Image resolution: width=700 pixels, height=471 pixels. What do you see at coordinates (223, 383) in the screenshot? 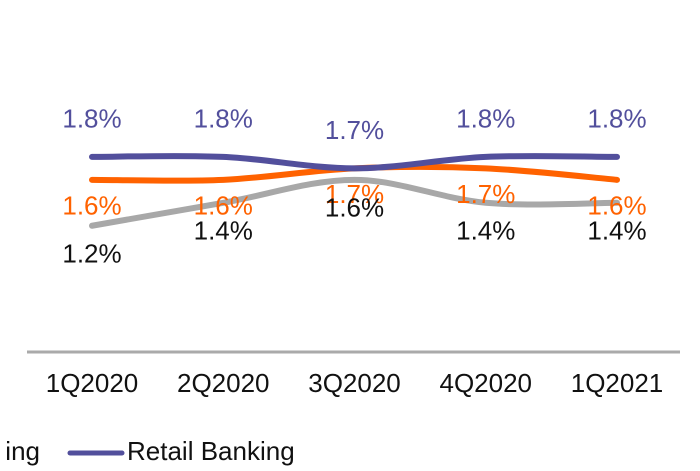
I see `x-tick-label: 2Q2020` at bounding box center [223, 383].